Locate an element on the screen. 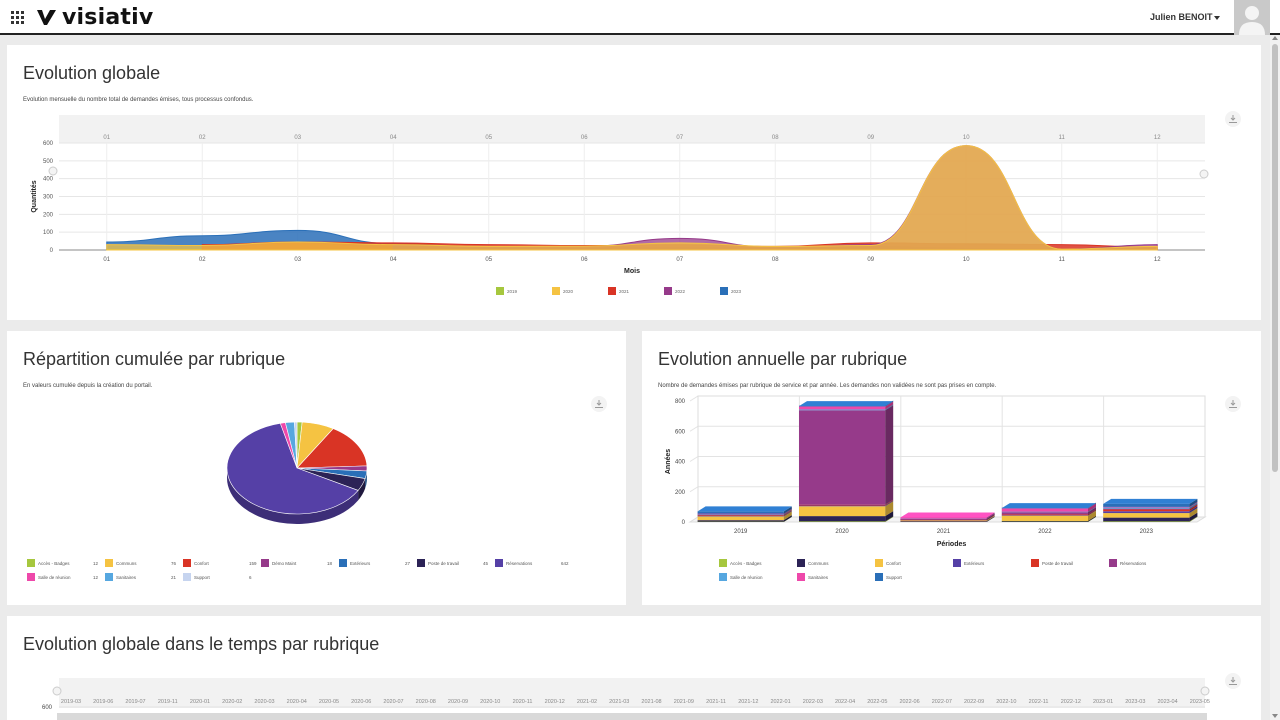 This screenshot has height=720, width=1280. user-avatar is located at coordinates (1252, 17).